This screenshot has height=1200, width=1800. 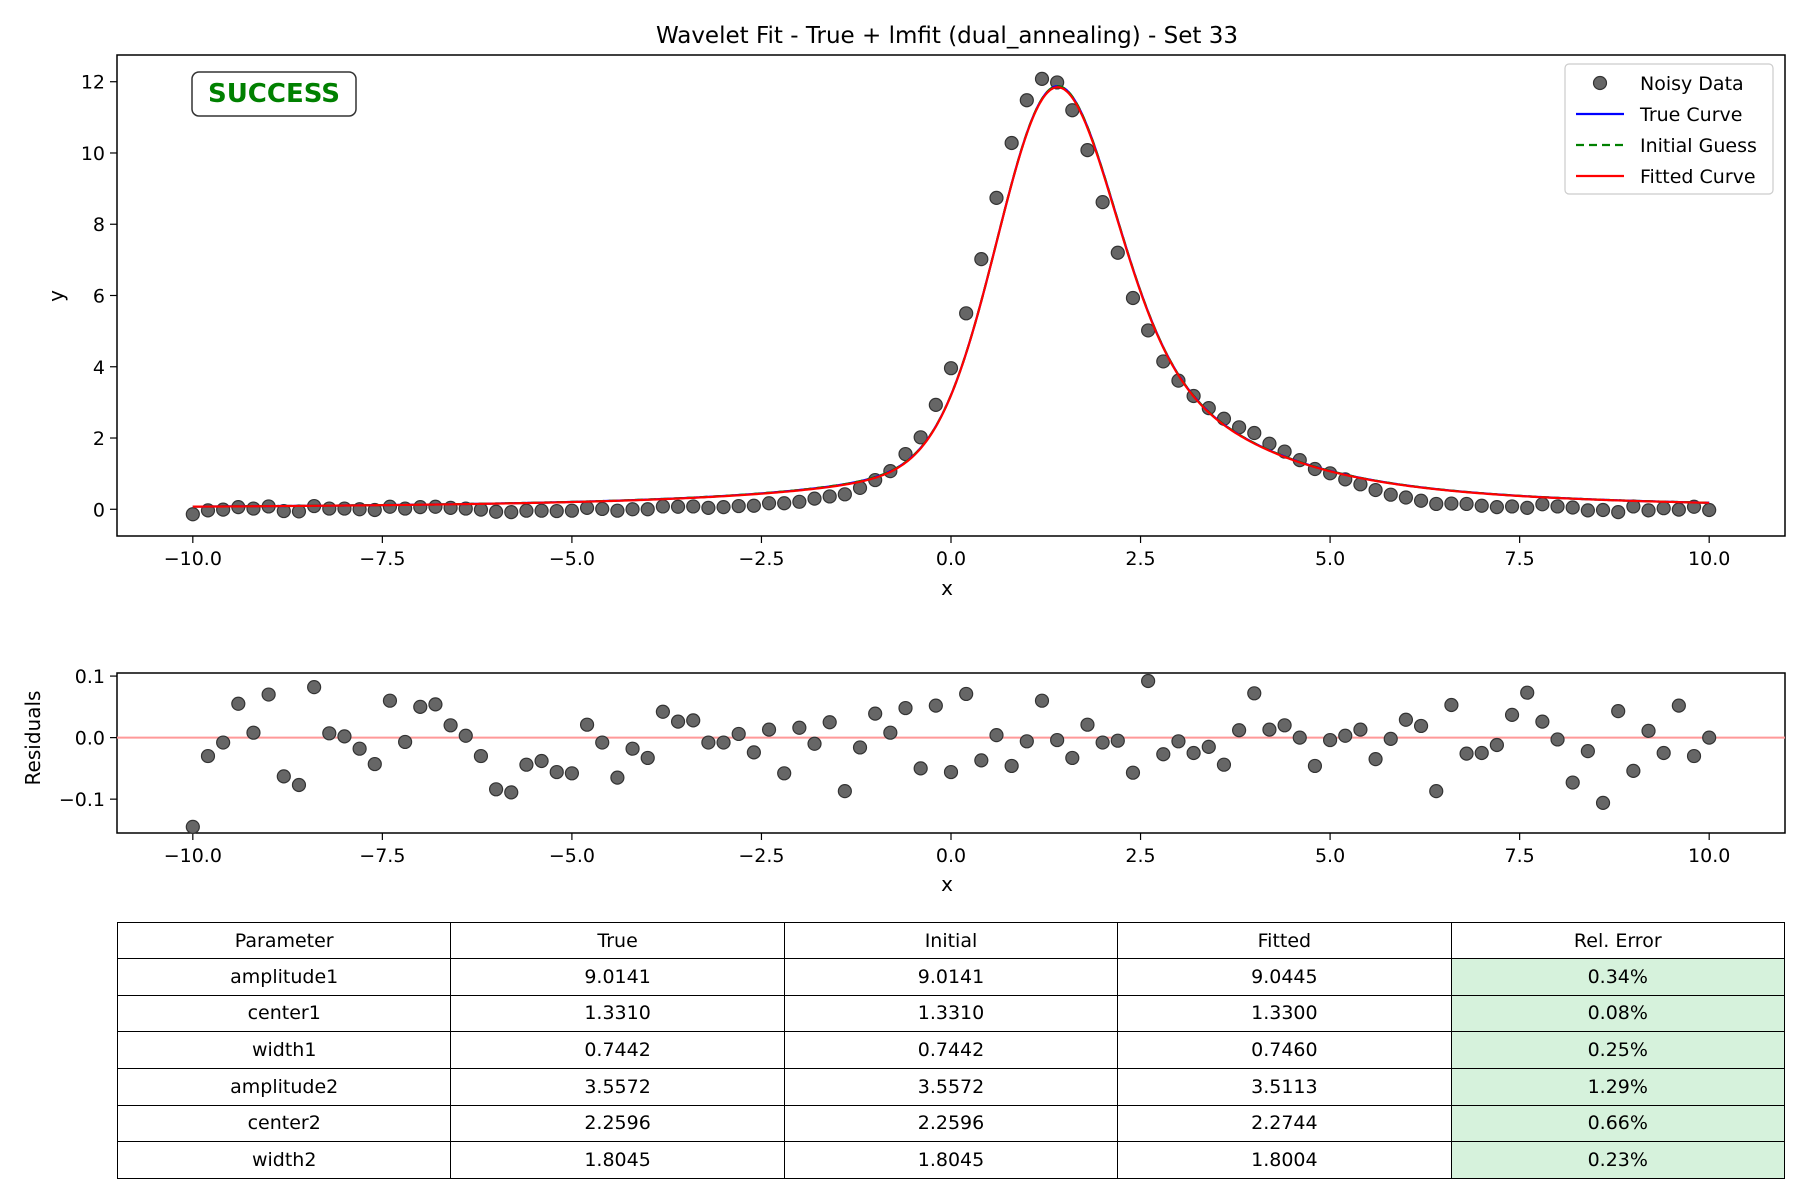 I want to click on legend-label: Initial Guess, so click(x=1698, y=146).